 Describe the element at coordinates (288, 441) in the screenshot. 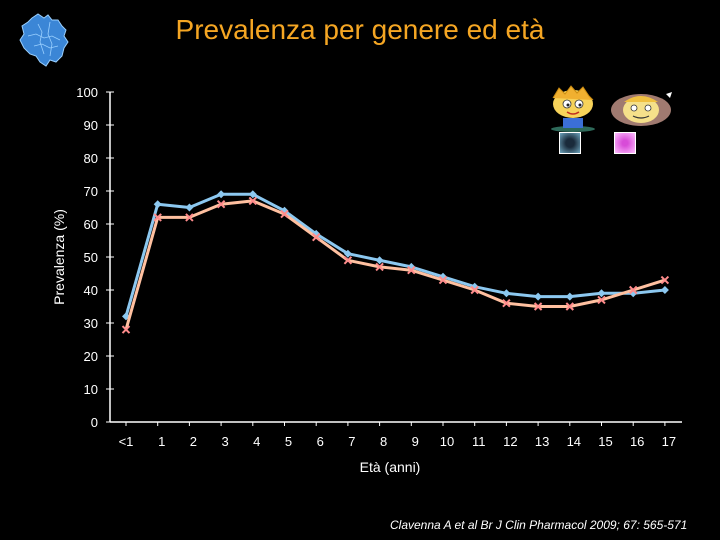

I see `x-tick-label: 5` at that location.